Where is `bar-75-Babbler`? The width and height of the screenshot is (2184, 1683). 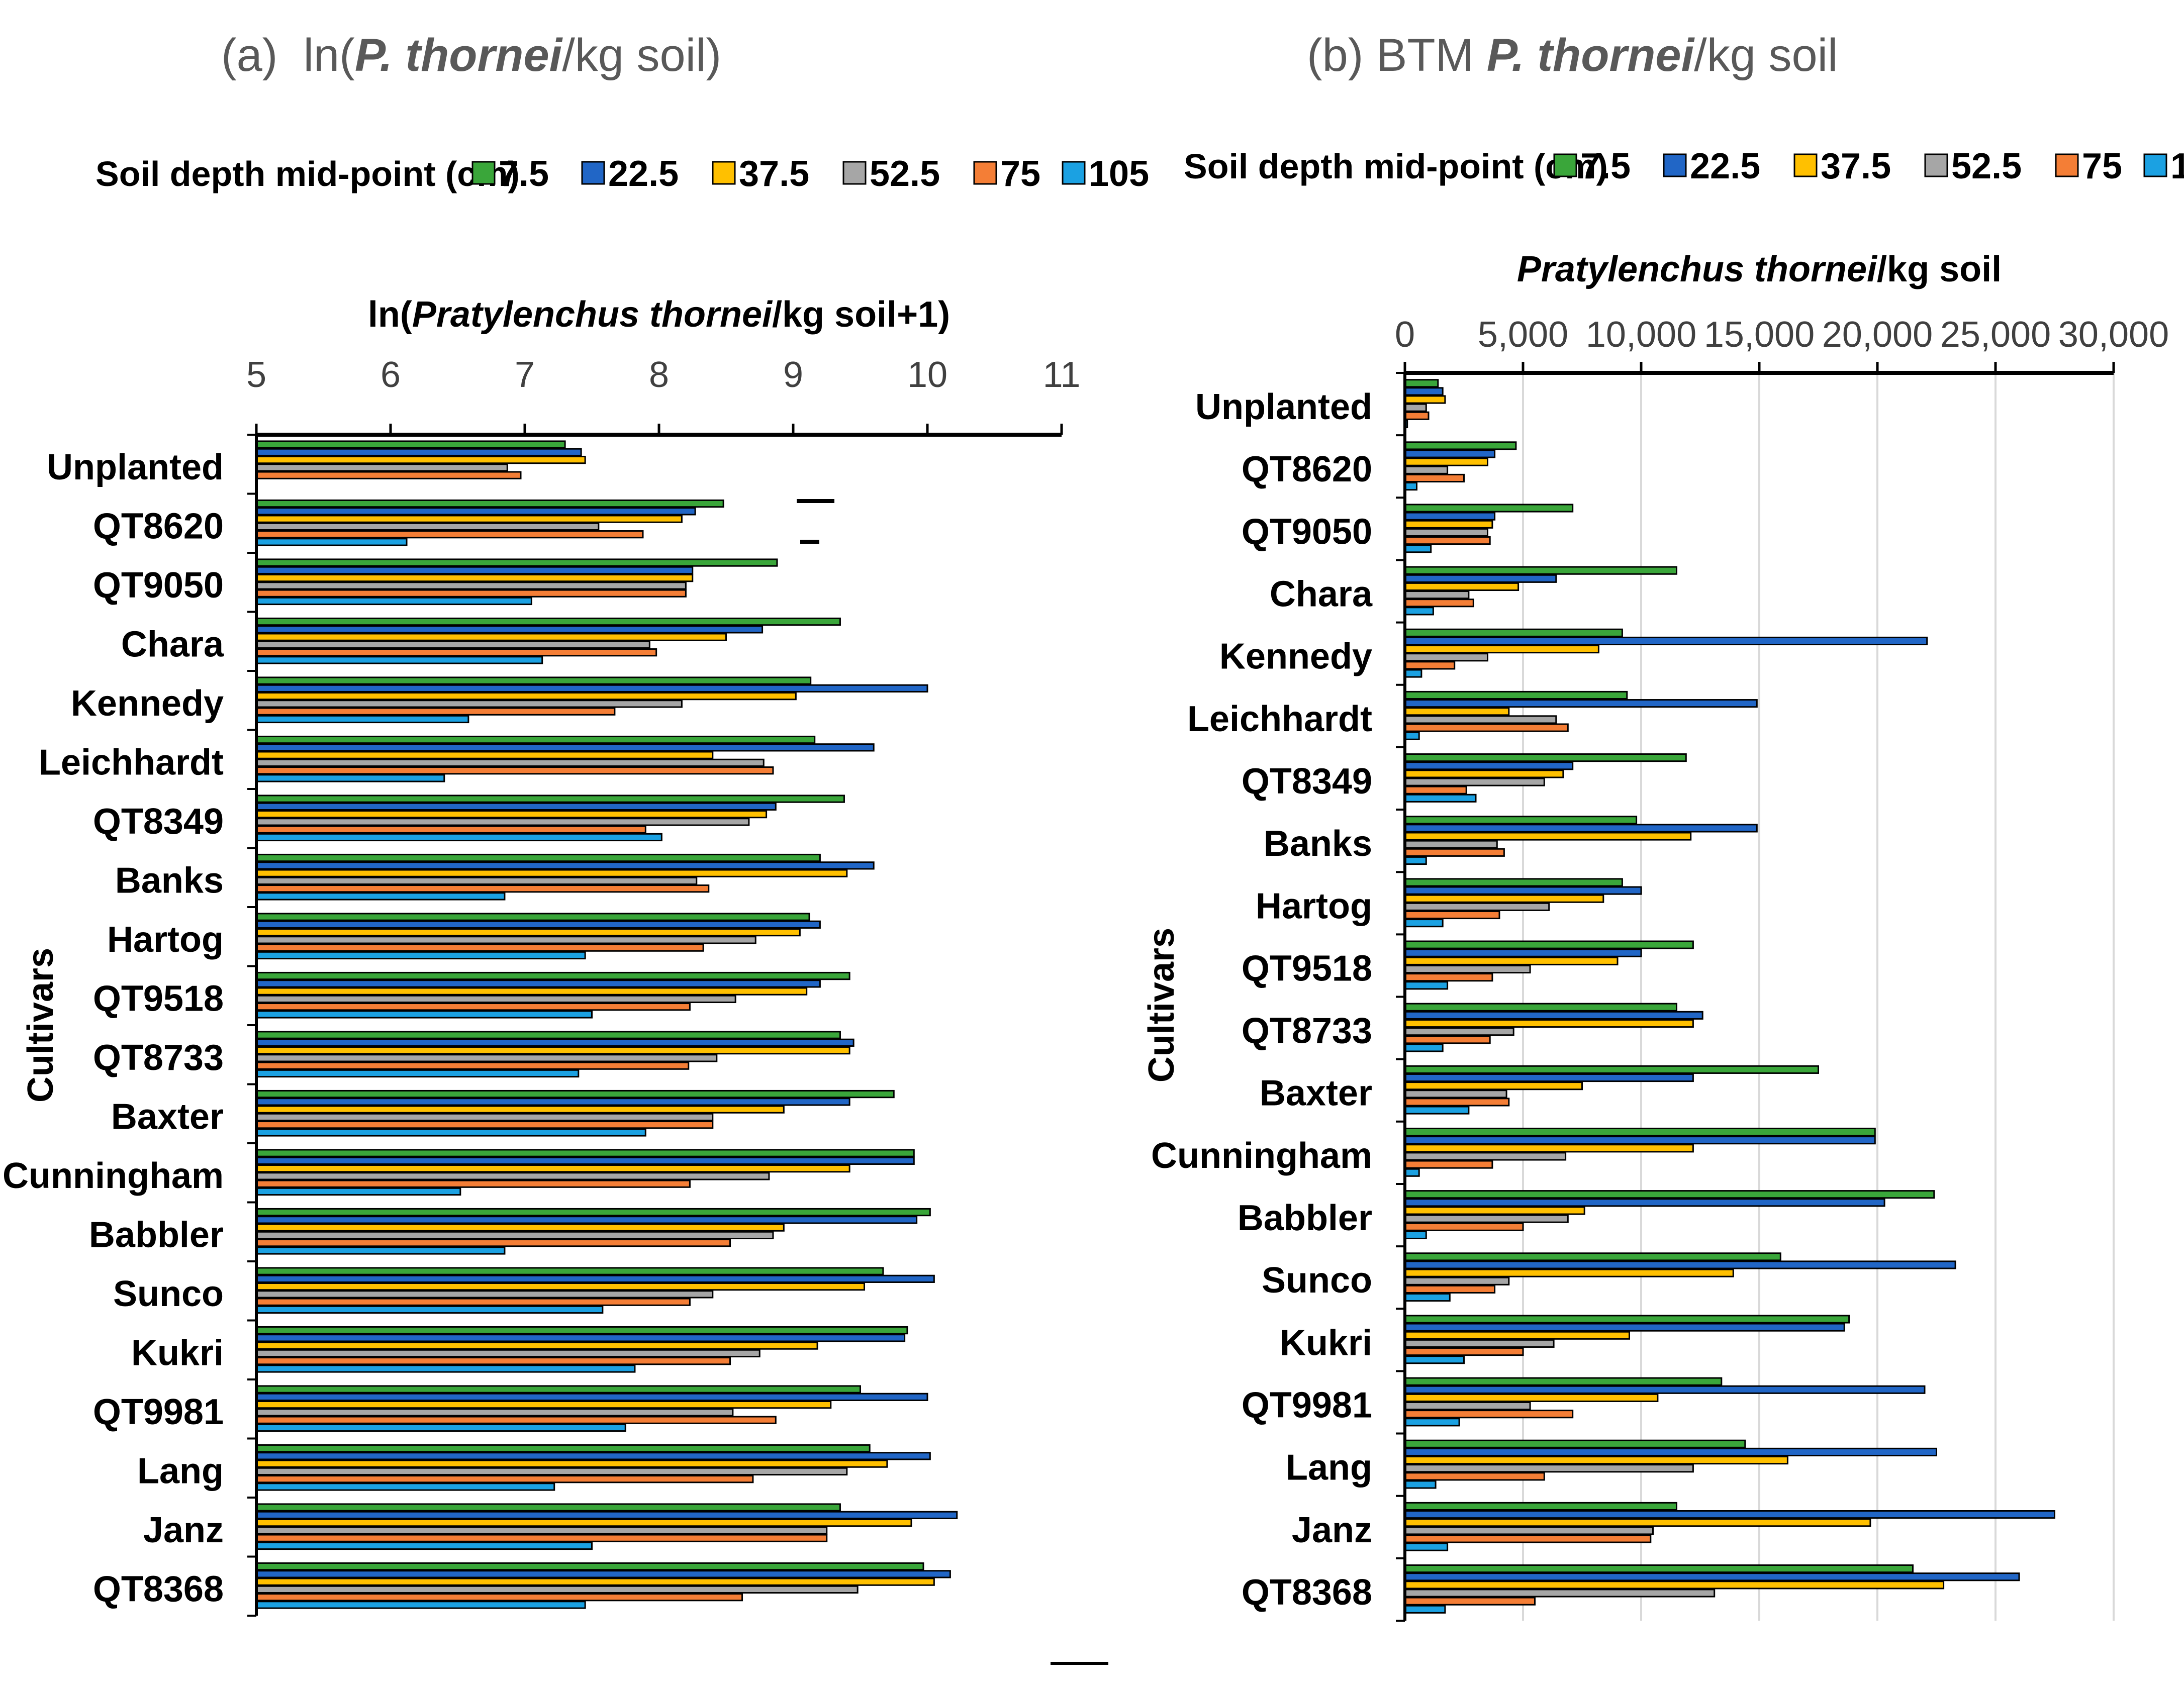 bar-75-Babbler is located at coordinates (493, 1243).